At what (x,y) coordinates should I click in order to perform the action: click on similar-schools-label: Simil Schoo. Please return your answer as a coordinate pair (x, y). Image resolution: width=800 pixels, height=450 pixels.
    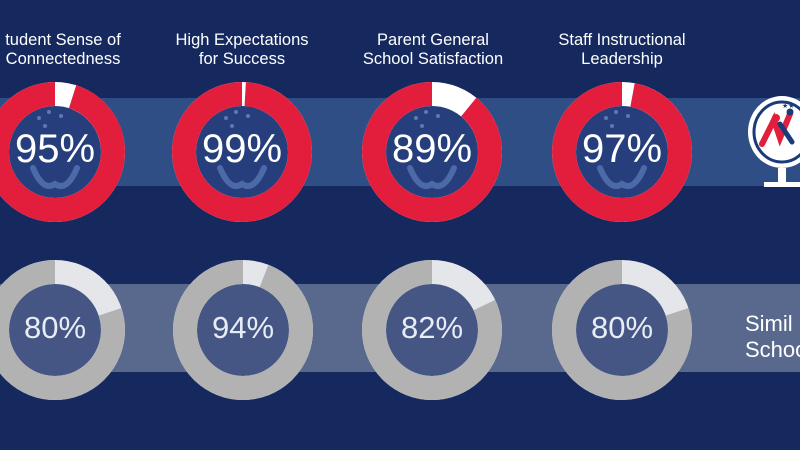
    Looking at the image, I should click on (772, 337).